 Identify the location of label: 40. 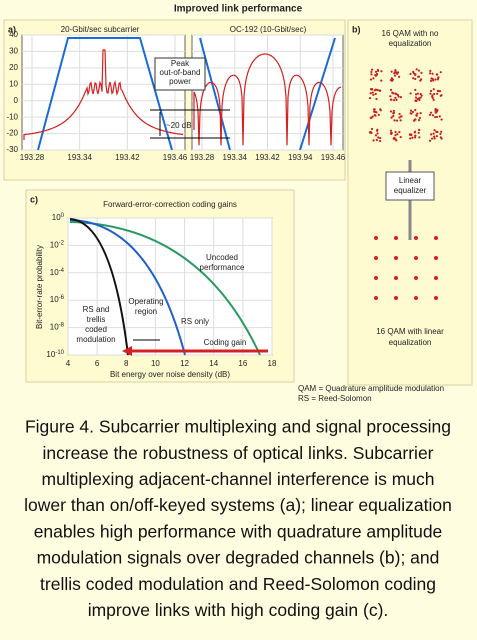
(13, 34).